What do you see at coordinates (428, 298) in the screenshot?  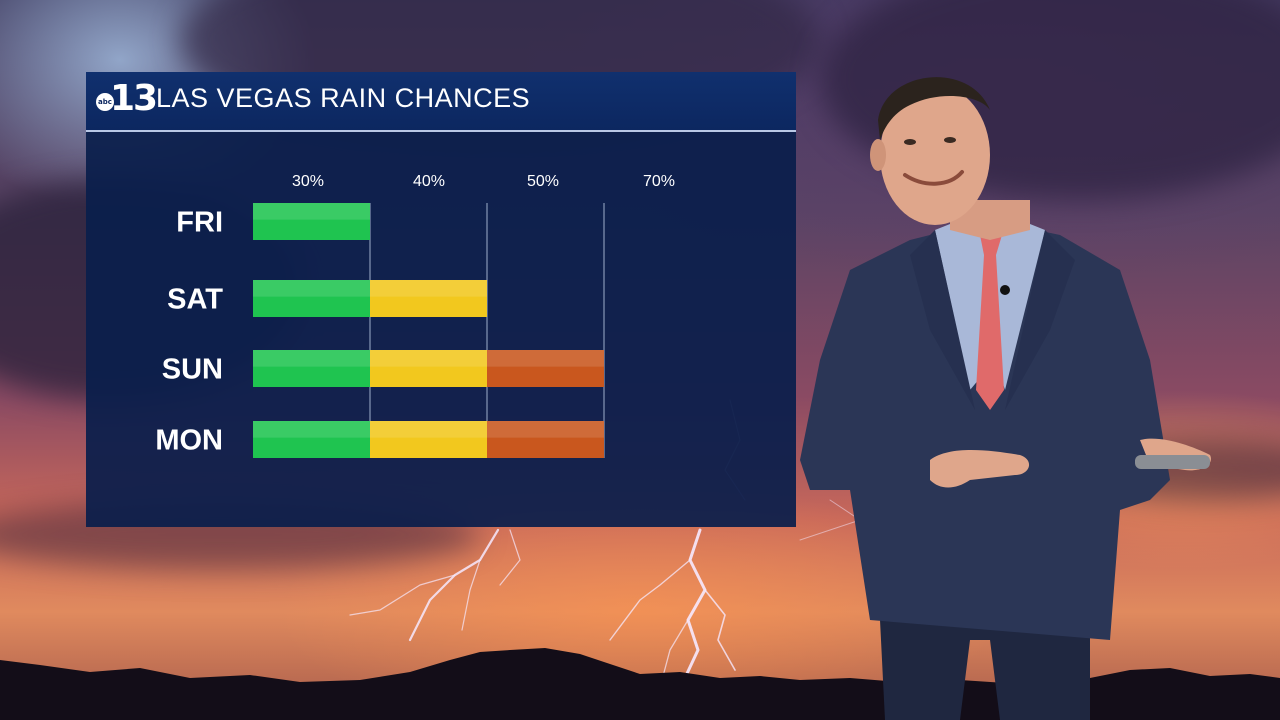 I see `bar-sat-40pct` at bounding box center [428, 298].